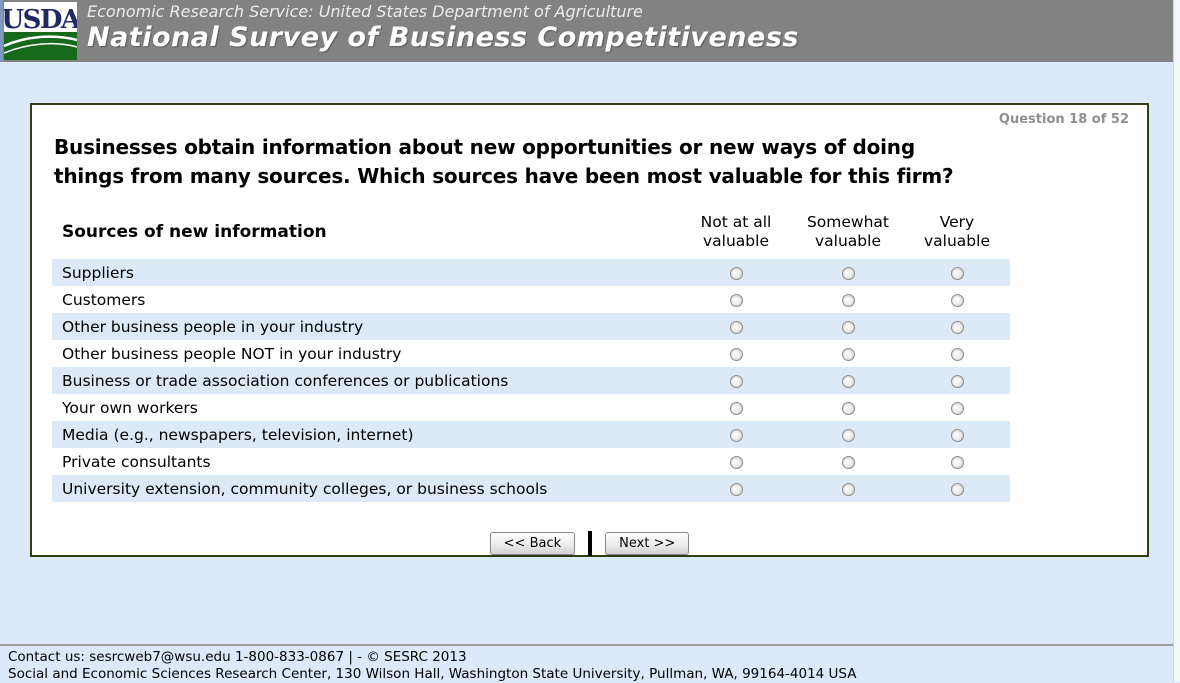 The height and width of the screenshot is (683, 1180). I want to click on row-label: Suppliers, so click(98, 272).